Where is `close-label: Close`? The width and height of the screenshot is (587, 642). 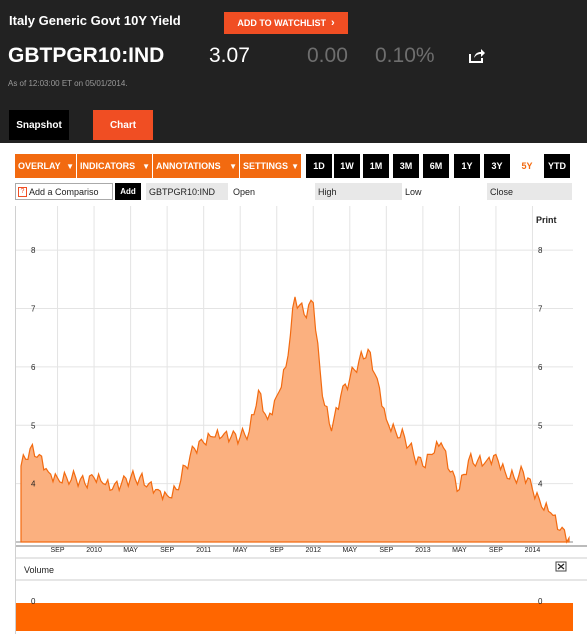
close-label: Close is located at coordinates (529, 191).